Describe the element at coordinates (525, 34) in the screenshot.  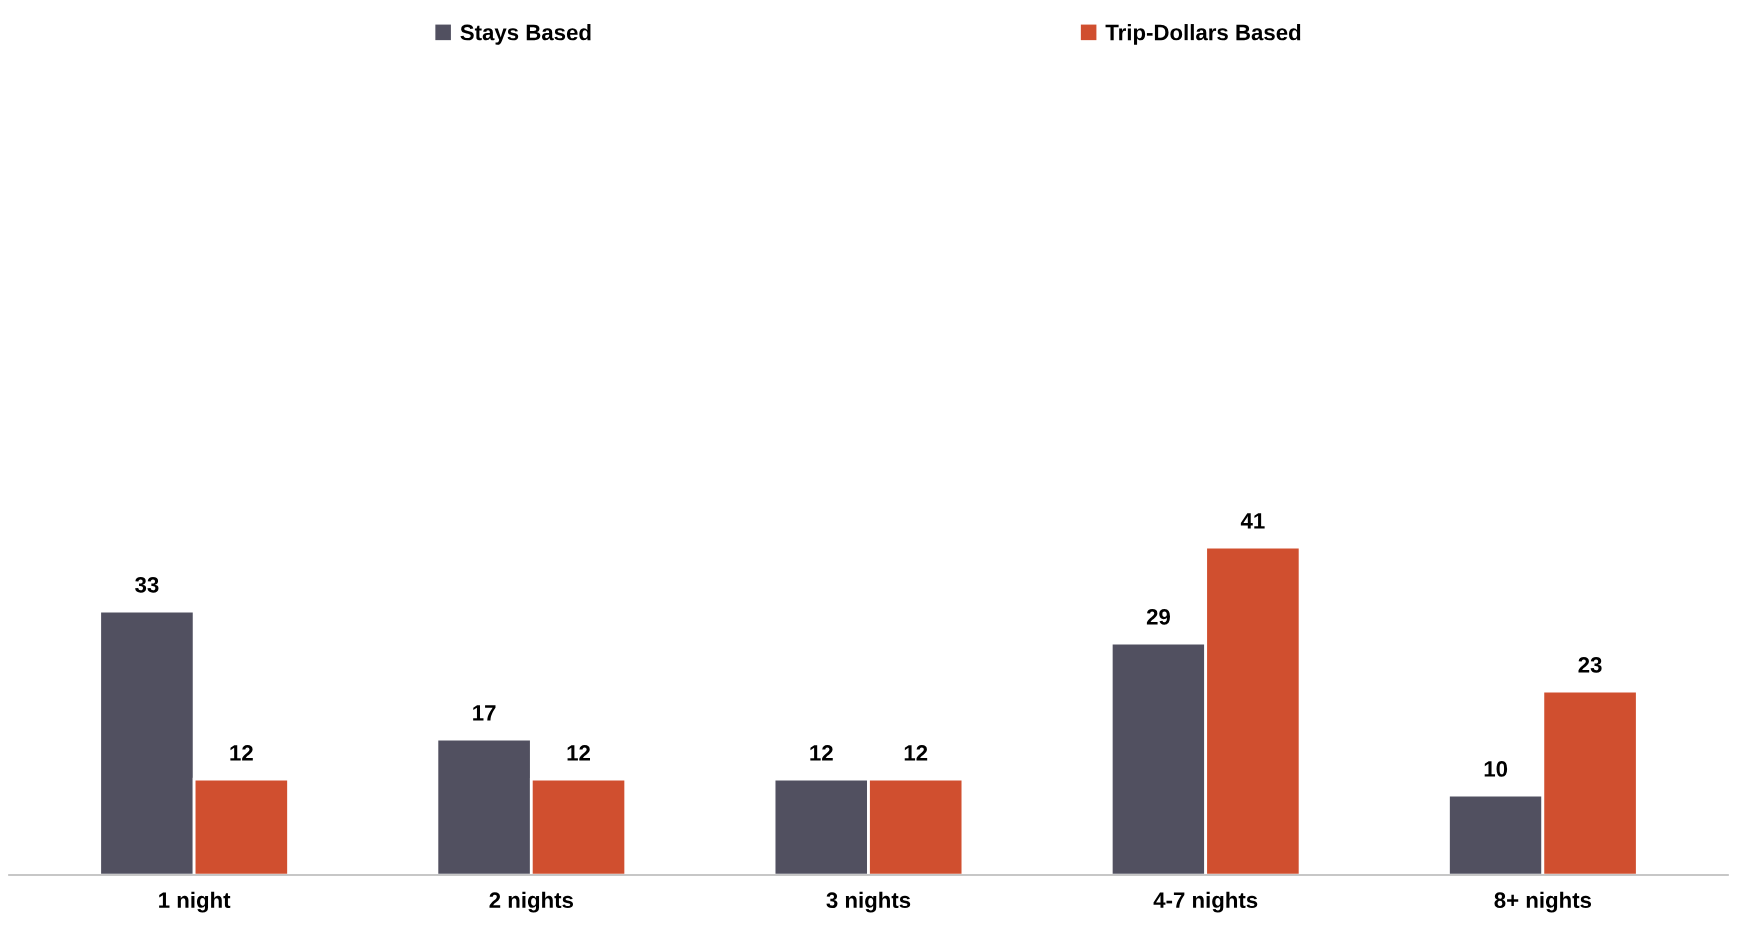
I see `legend-label: Stays Based` at that location.